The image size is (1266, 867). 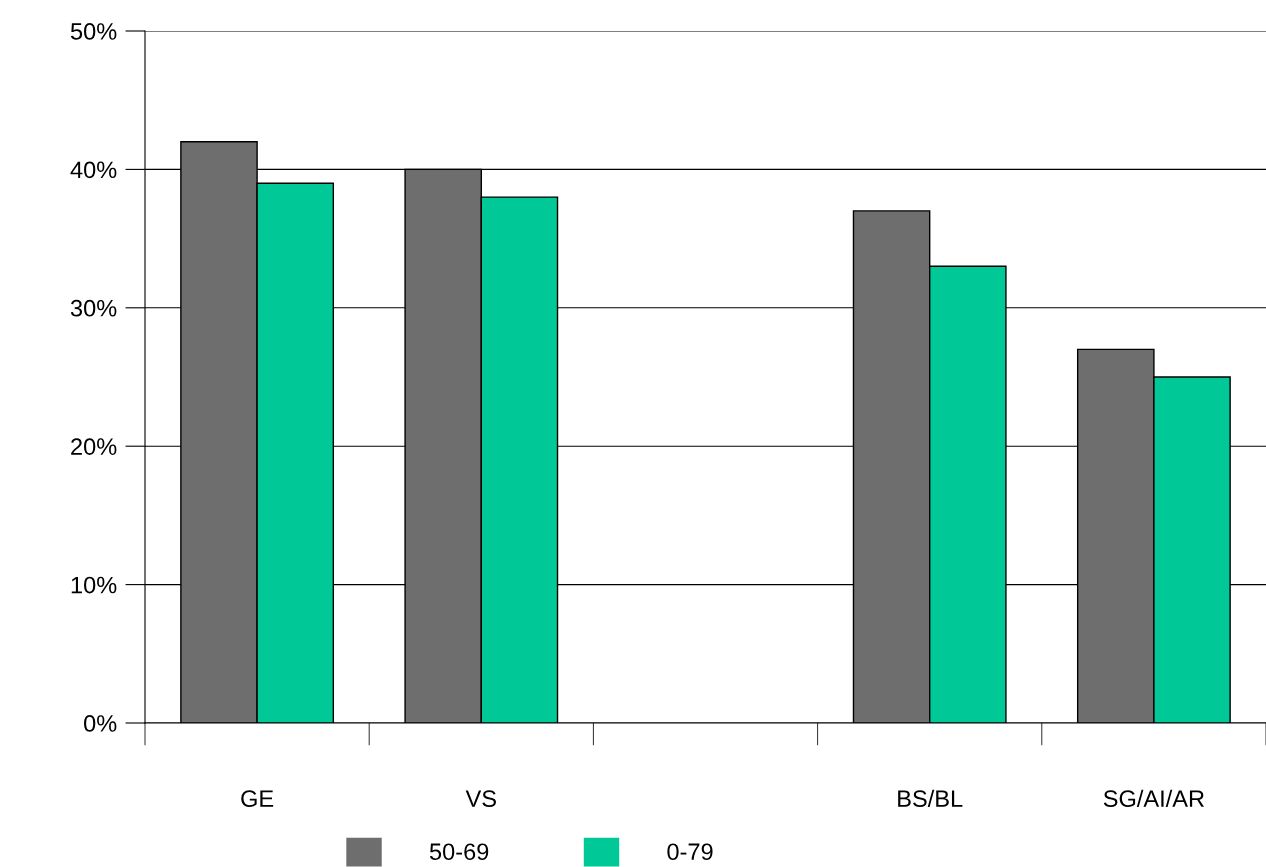 What do you see at coordinates (100, 723) in the screenshot?
I see `y-tick-label: 0%` at bounding box center [100, 723].